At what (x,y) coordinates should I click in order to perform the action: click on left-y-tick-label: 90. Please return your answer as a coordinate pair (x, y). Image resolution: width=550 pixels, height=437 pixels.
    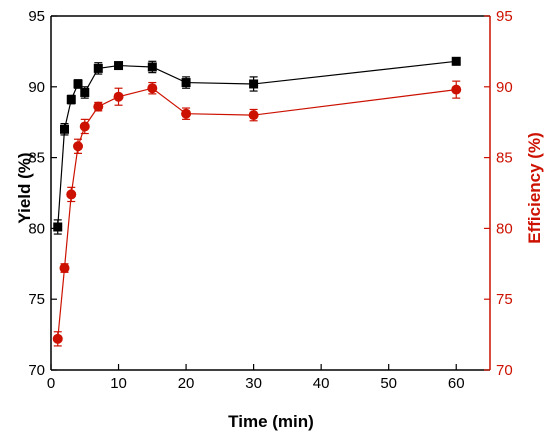
    Looking at the image, I should click on (36, 87).